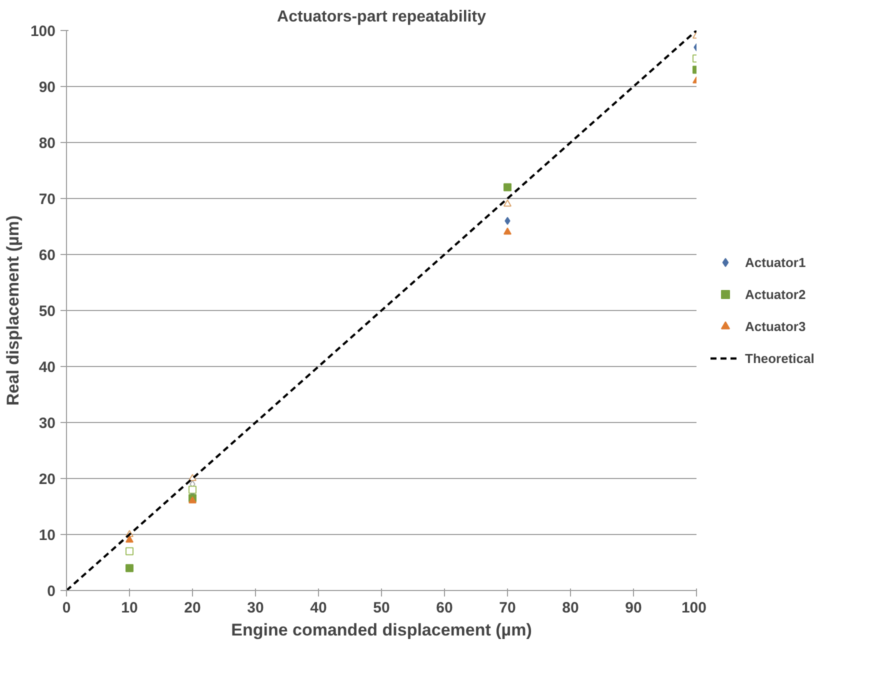  What do you see at coordinates (129, 608) in the screenshot?
I see `x-tick-label: 10` at bounding box center [129, 608].